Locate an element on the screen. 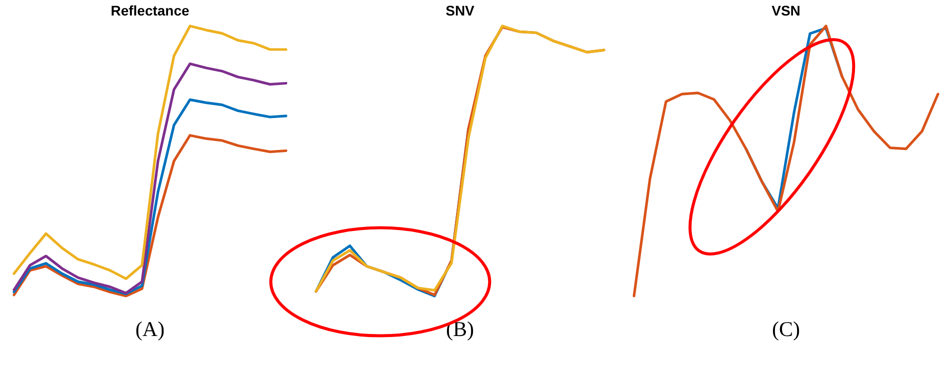 This screenshot has height=382, width=944. chart-title: SNV is located at coordinates (461, 10).